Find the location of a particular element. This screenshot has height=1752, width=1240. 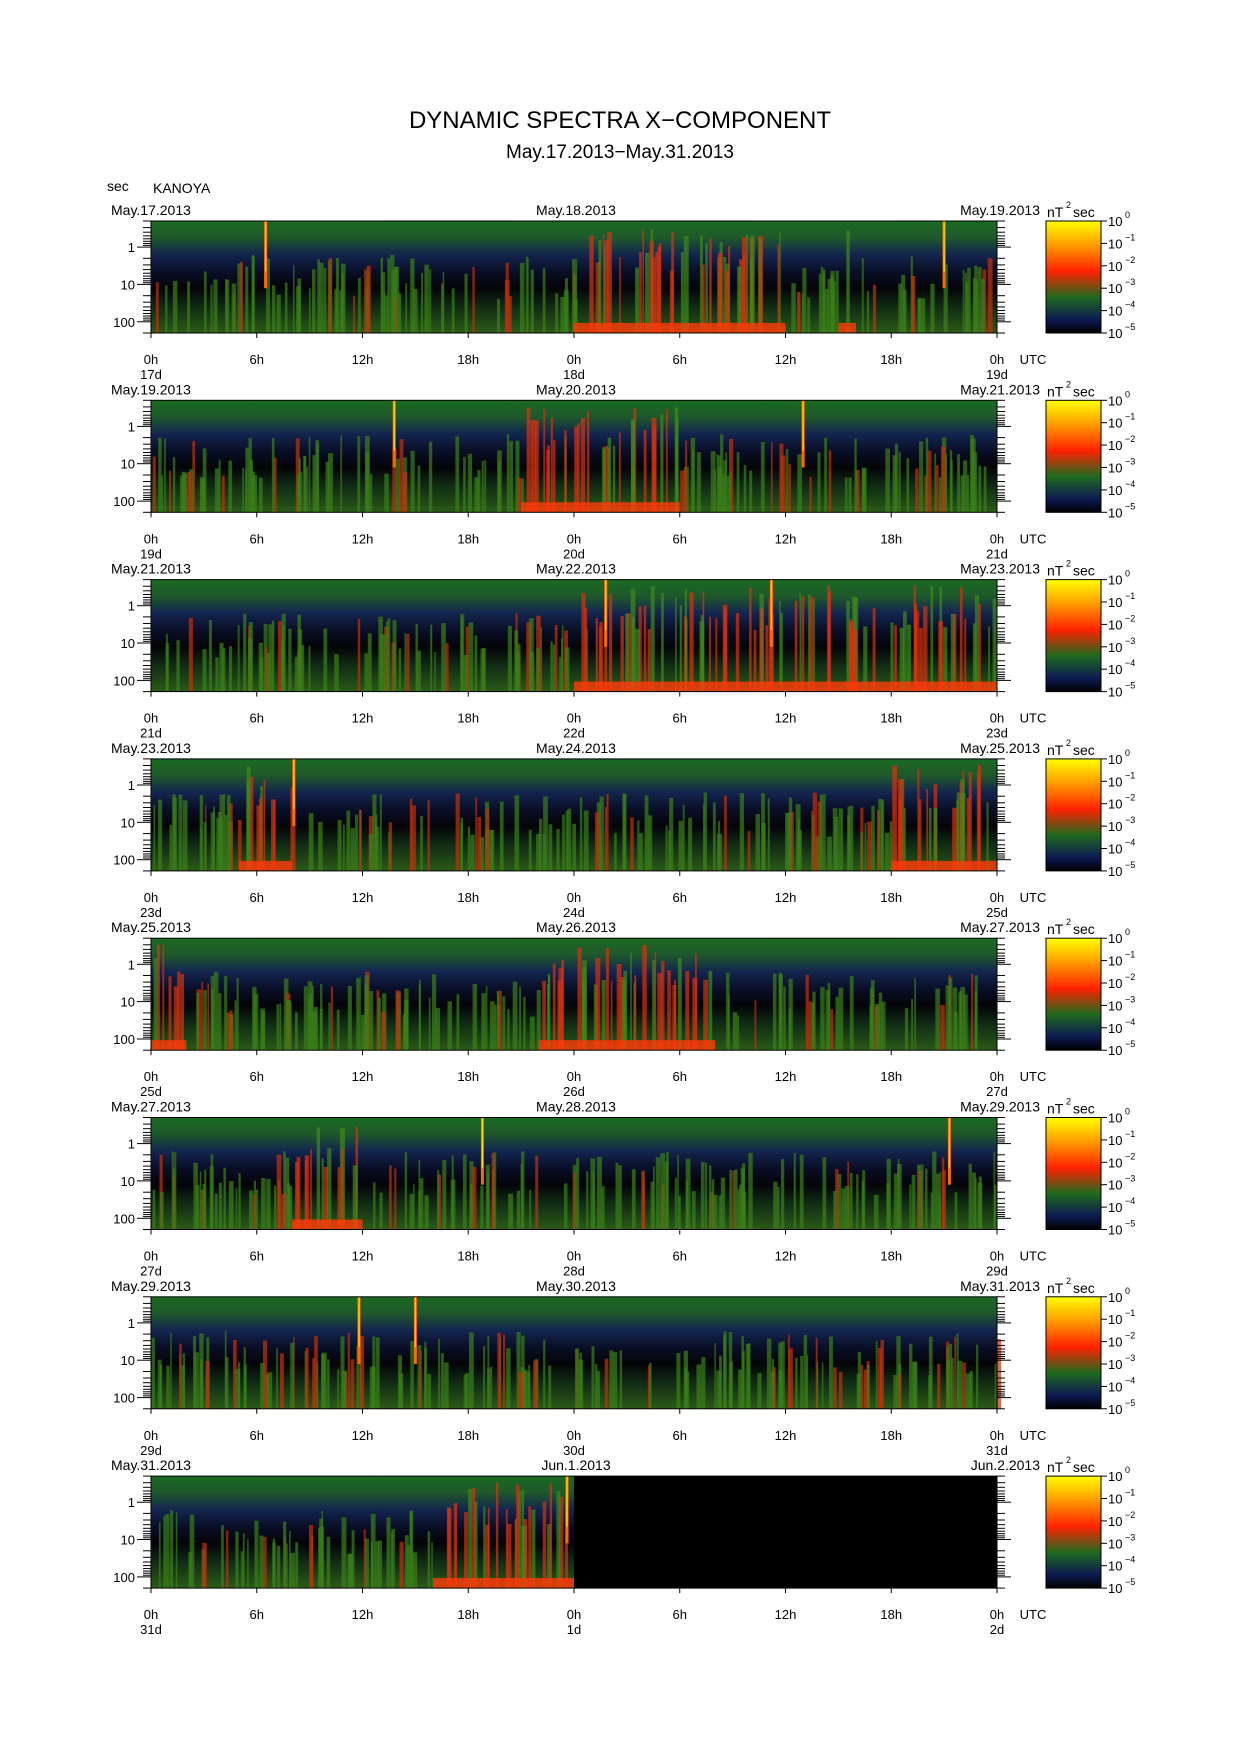

y-tick-label: 1 is located at coordinates (131, 606).